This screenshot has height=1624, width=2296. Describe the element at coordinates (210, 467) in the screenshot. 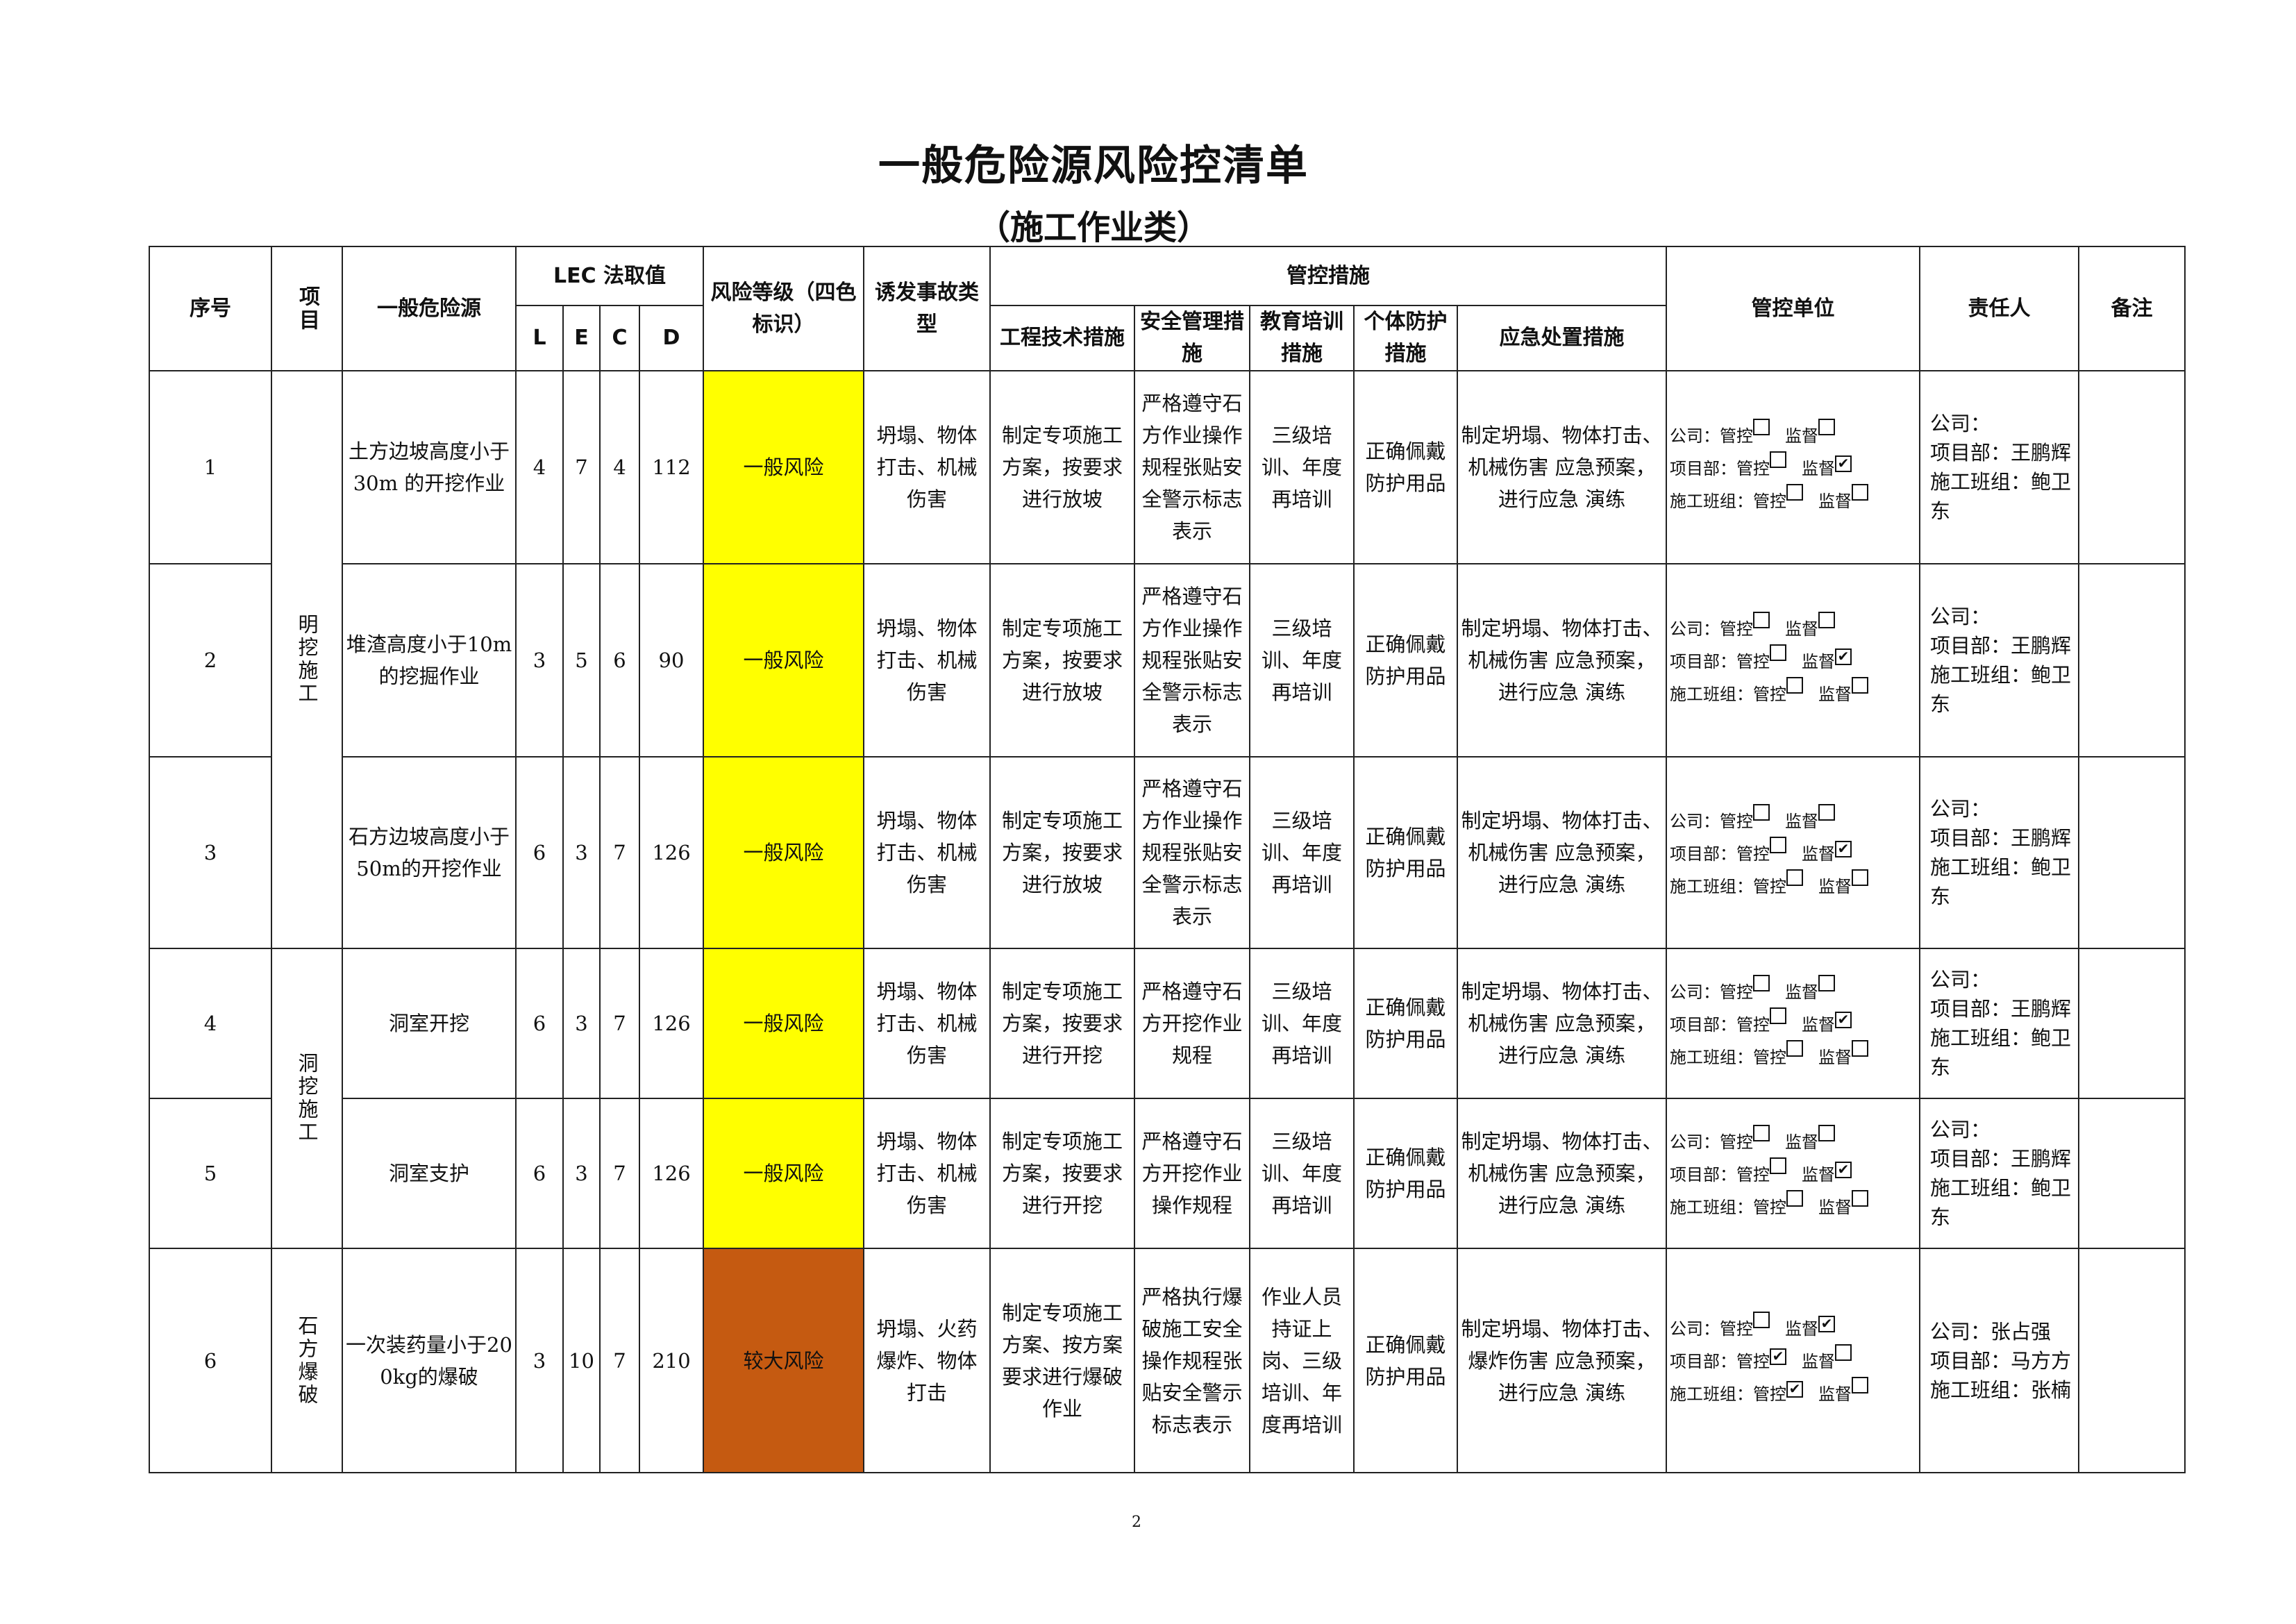

I see `seq-cell: 1` at that location.